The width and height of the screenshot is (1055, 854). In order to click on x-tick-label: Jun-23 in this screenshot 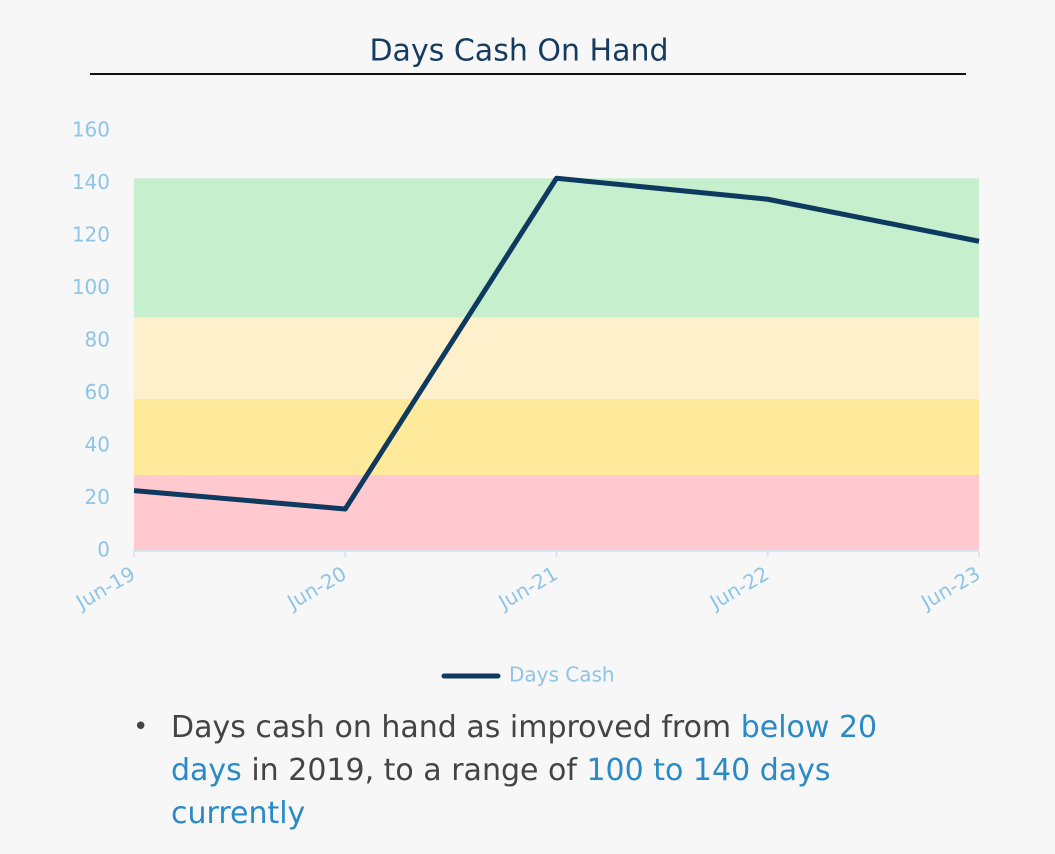, I will do `click(949, 588)`.